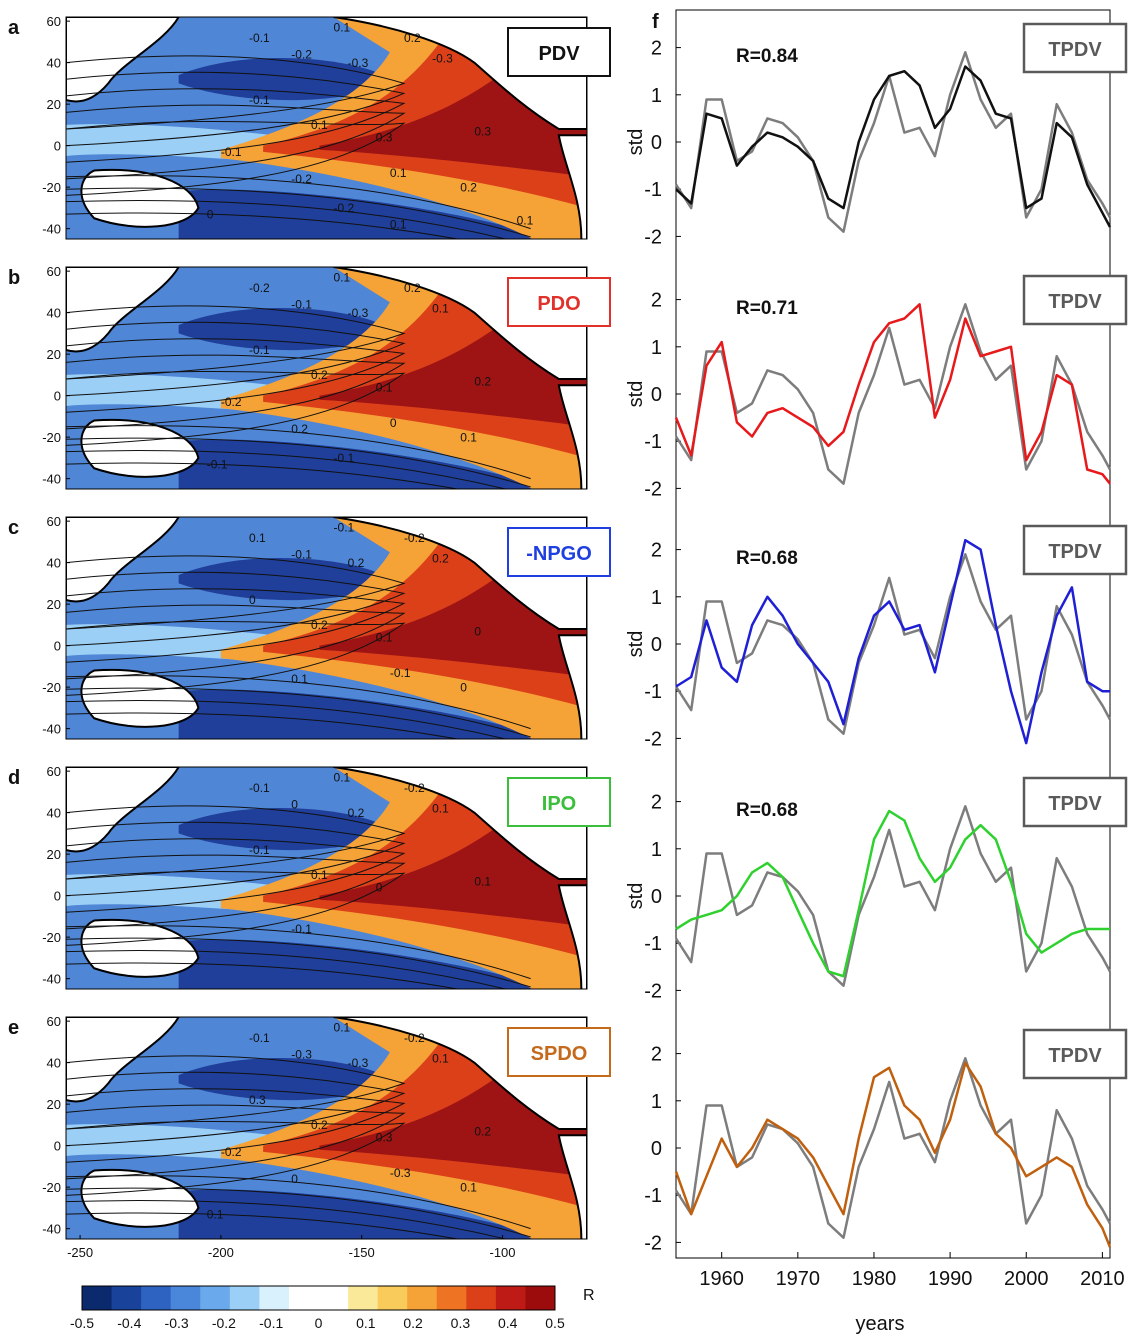  I want to click on index-label-c: -NPGO, so click(559, 554).